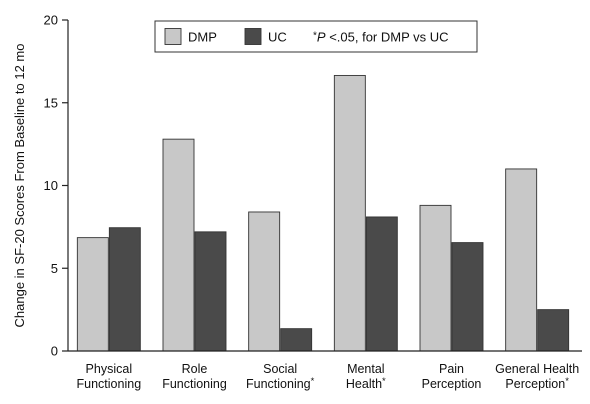 The height and width of the screenshot is (404, 590). What do you see at coordinates (51, 185) in the screenshot?
I see `y-tick-label: 10` at bounding box center [51, 185].